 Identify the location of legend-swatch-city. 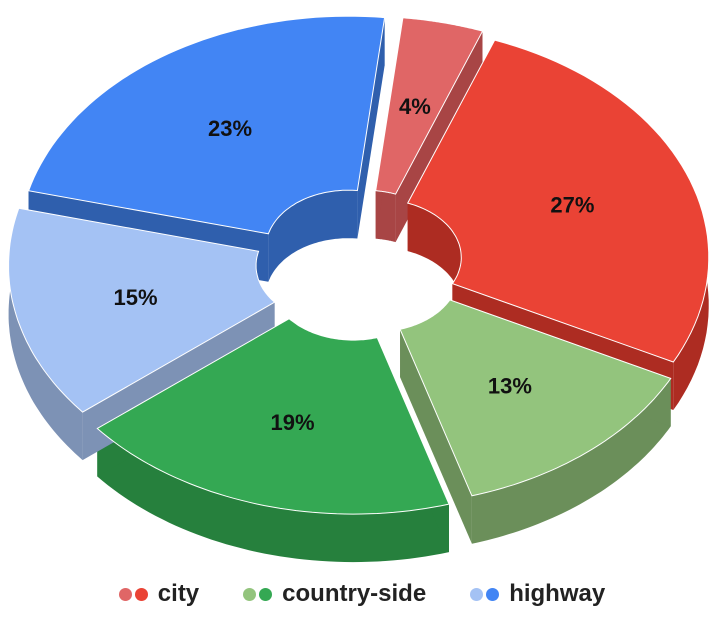
(134, 594).